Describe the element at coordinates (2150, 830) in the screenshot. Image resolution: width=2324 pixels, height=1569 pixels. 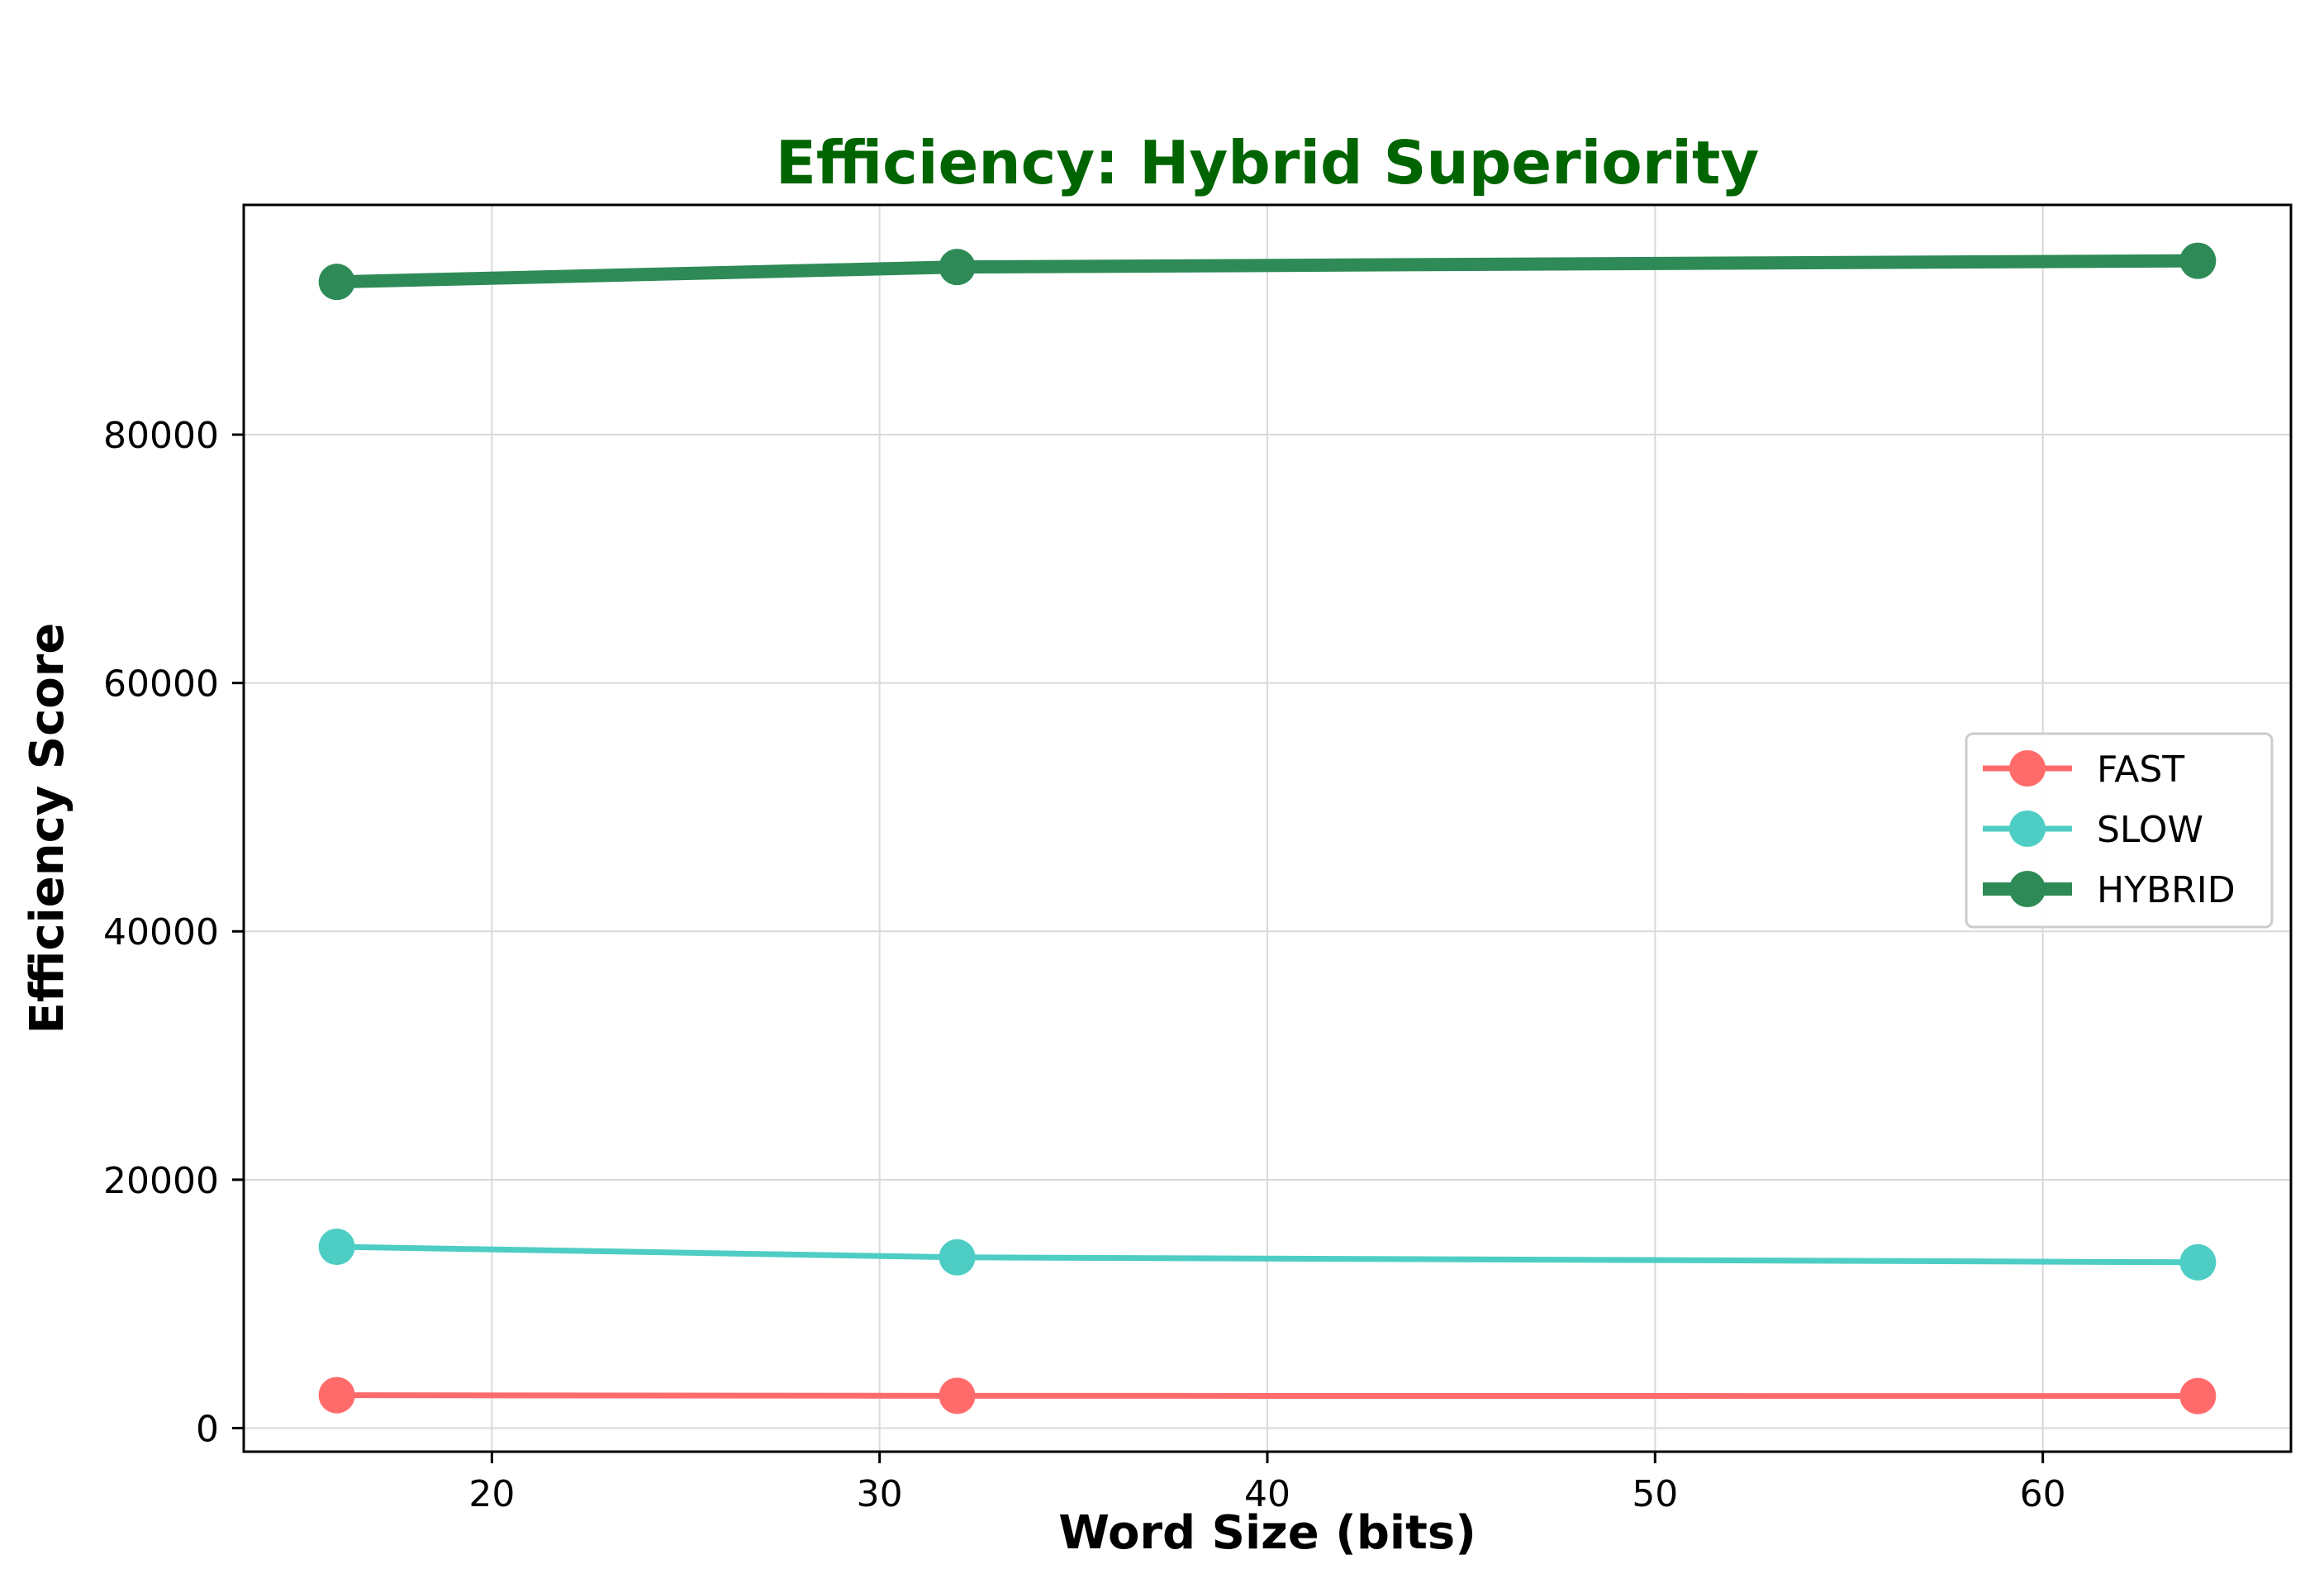
I see `legend-label-slow: SLOW` at that location.